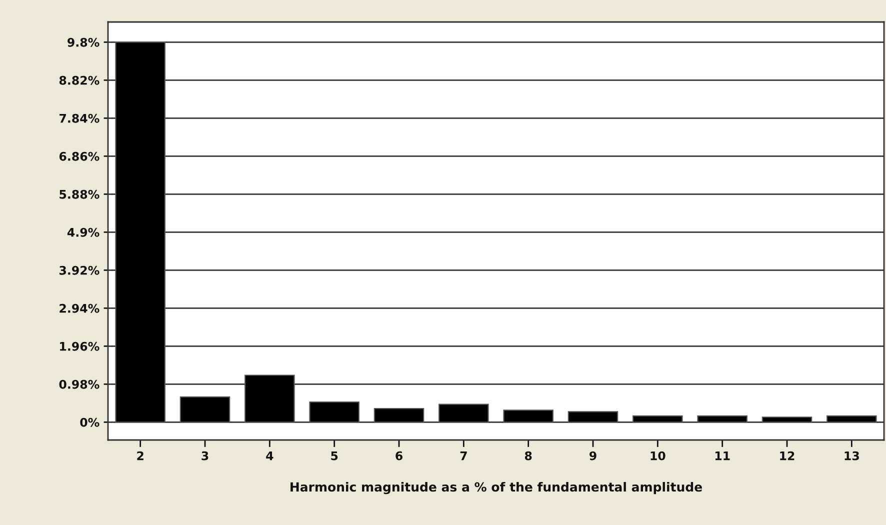 Image resolution: width=886 pixels, height=525 pixels. What do you see at coordinates (80, 118) in the screenshot?
I see `y-tick-label: 7.84%` at bounding box center [80, 118].